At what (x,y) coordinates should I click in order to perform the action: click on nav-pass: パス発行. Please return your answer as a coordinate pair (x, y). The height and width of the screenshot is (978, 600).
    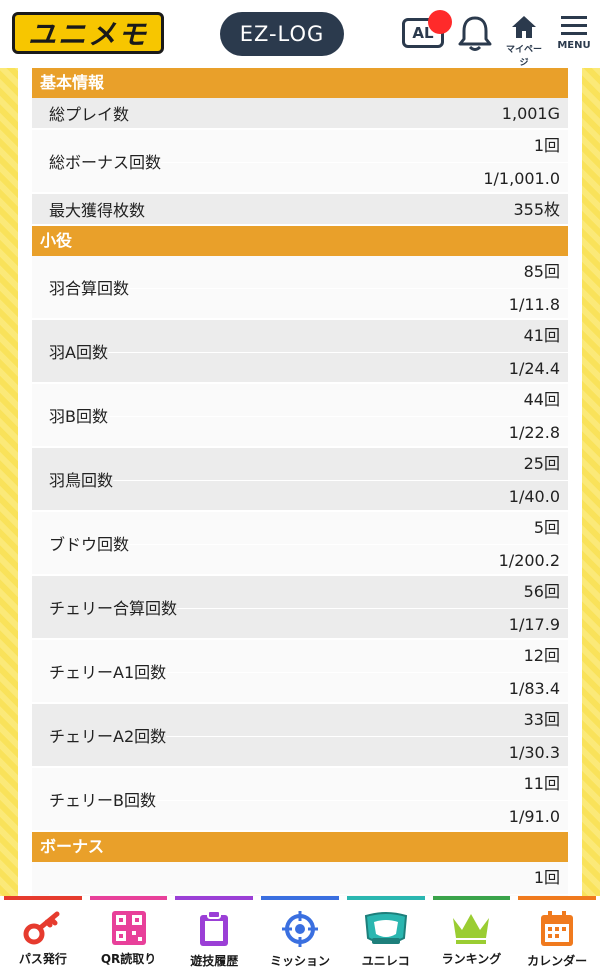
    Looking at the image, I should click on (43, 937).